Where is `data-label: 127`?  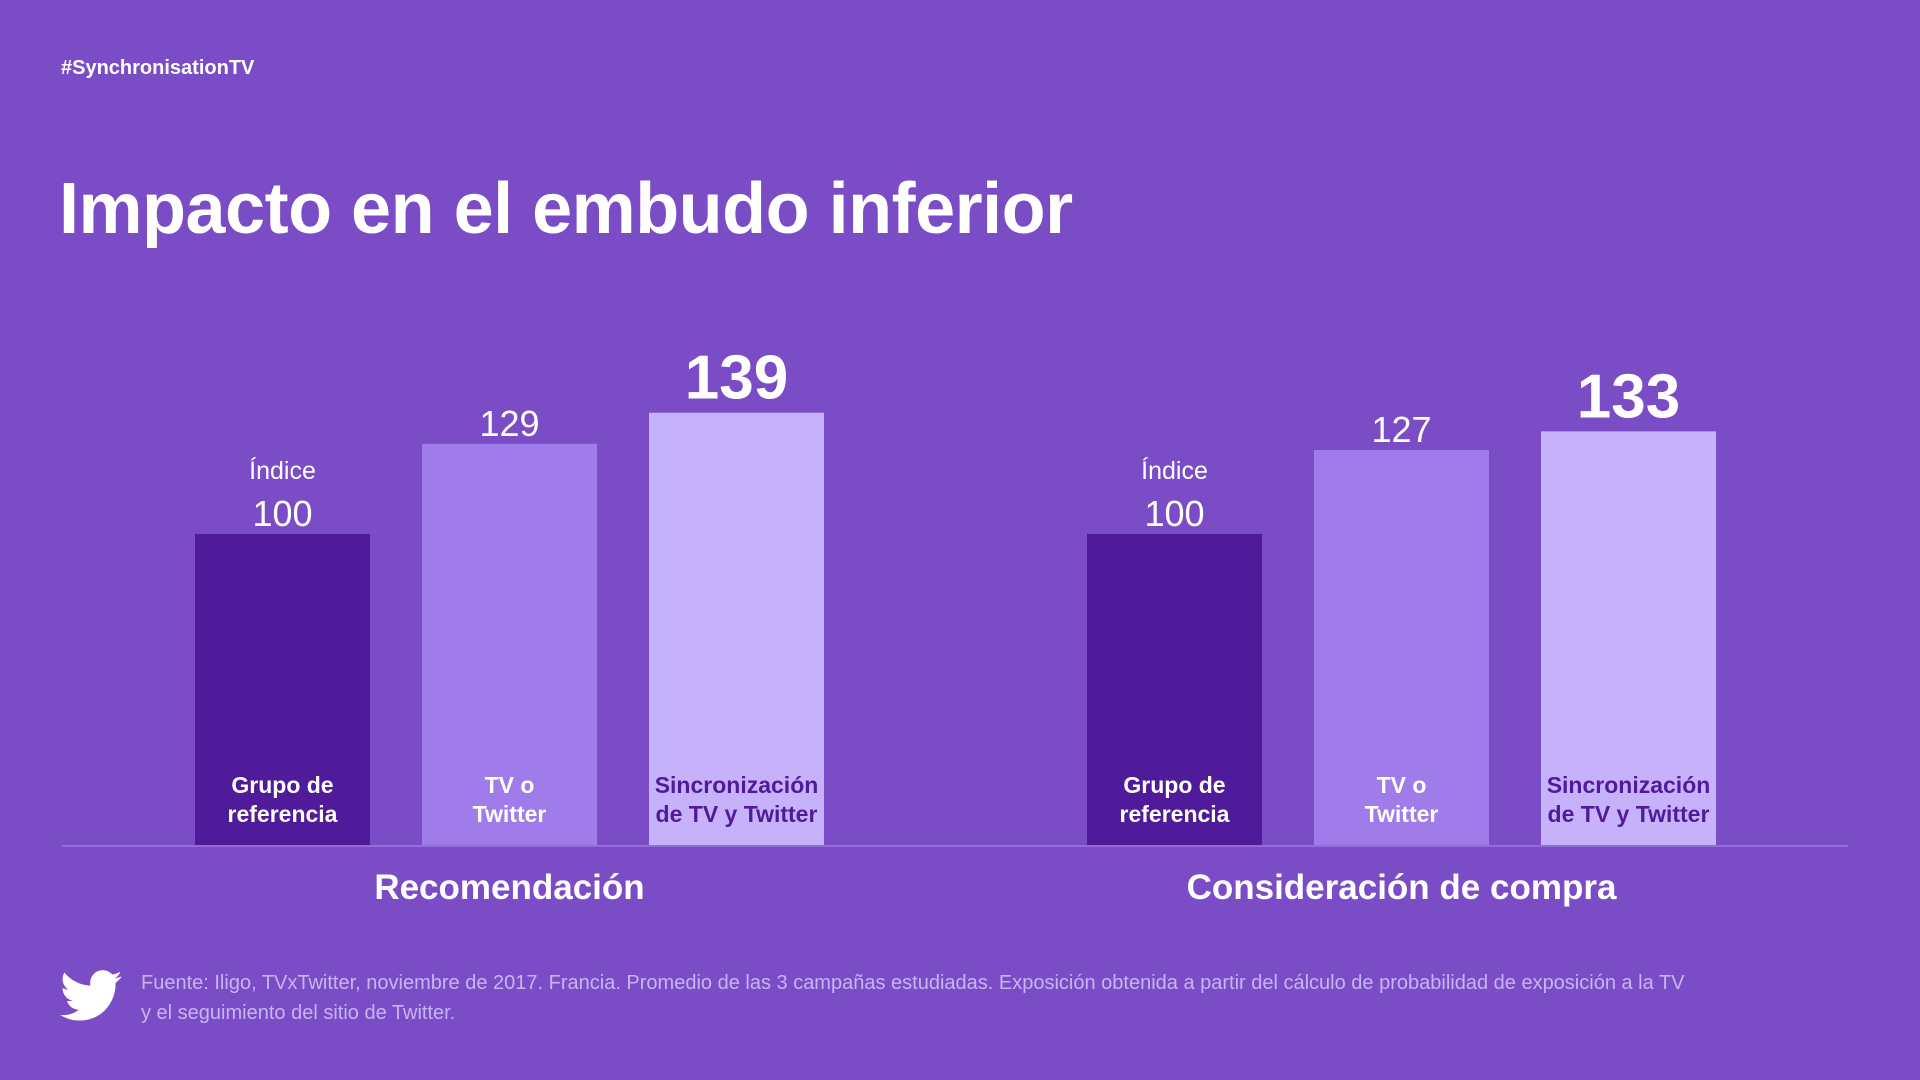
data-label: 127 is located at coordinates (1401, 429).